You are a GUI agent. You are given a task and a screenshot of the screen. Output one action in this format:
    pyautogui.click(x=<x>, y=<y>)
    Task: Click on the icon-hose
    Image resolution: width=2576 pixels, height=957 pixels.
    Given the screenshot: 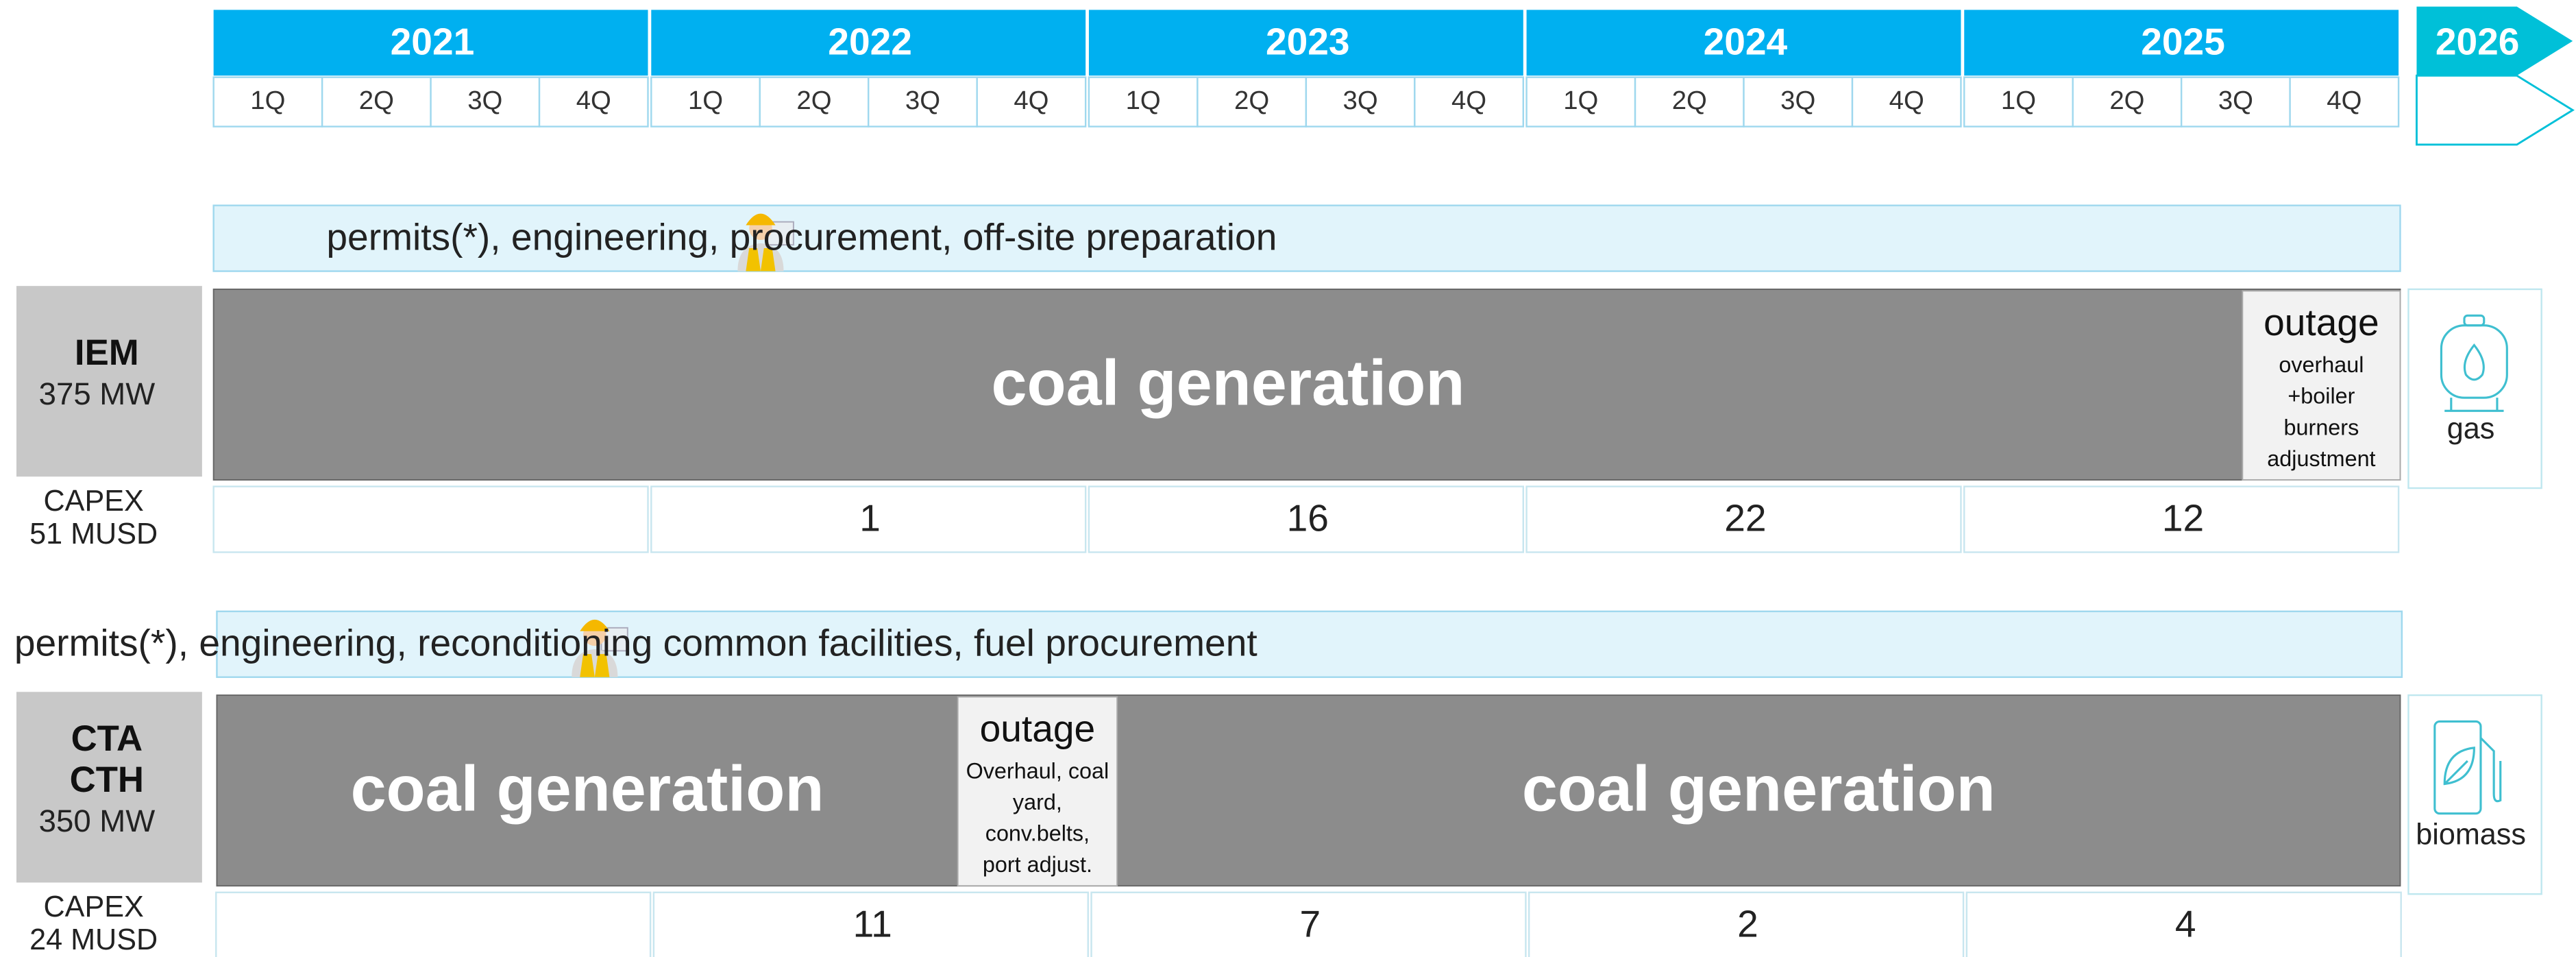 What is the action you would take?
    pyautogui.click(x=2491, y=770)
    